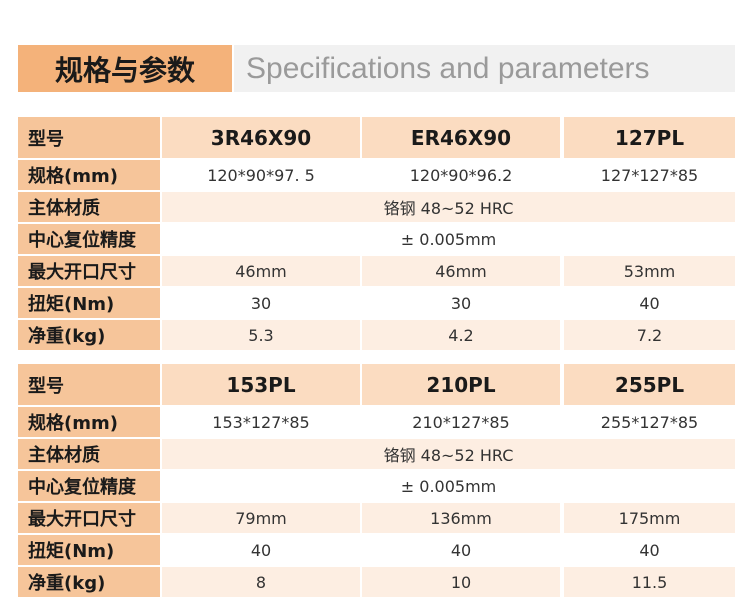 The height and width of the screenshot is (615, 750). I want to click on title-en: Specifications and parameters, so click(484, 68).